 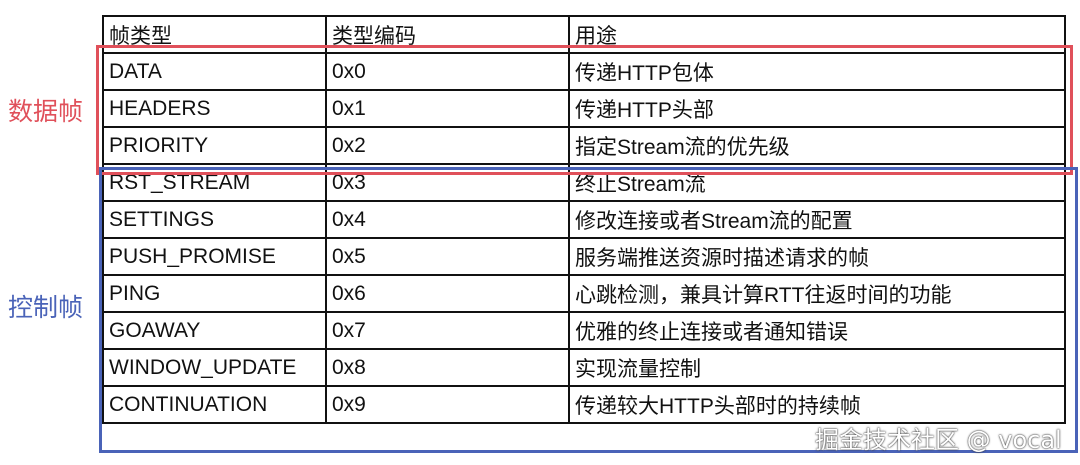 What do you see at coordinates (214, 108) in the screenshot?
I see `frame-type-cell: HEADERS` at bounding box center [214, 108].